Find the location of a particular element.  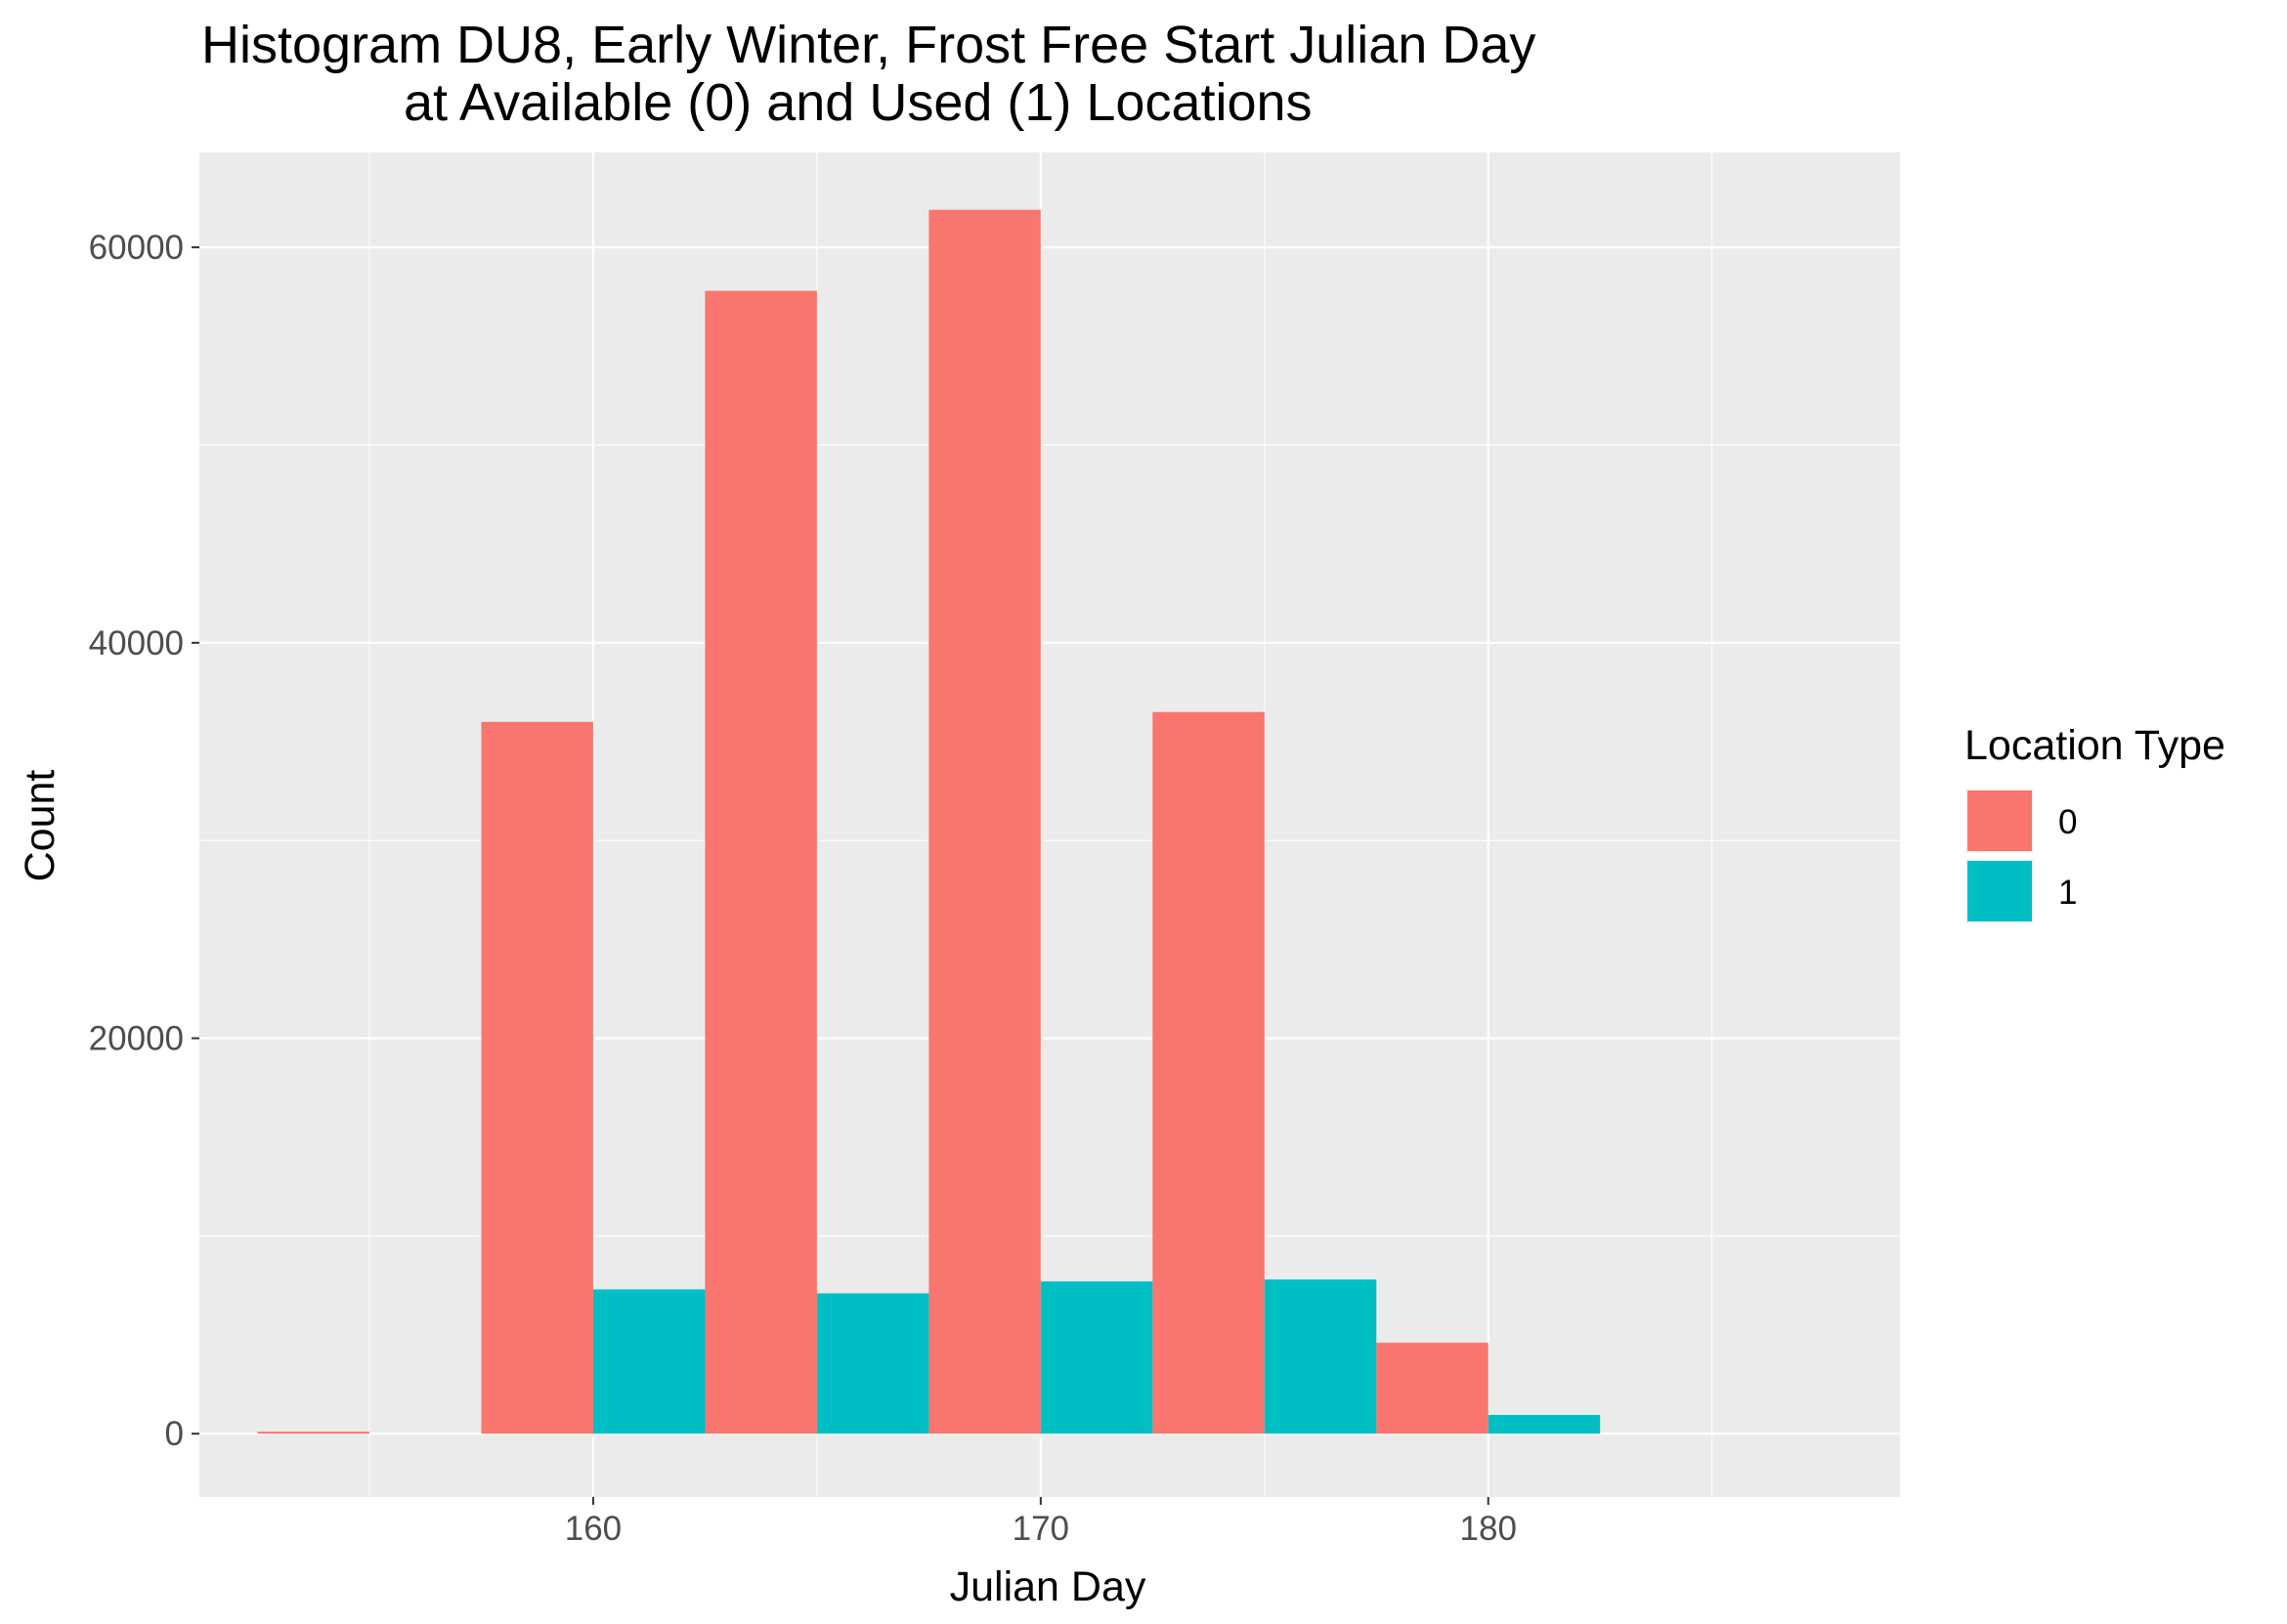

y-tick-label: 0 is located at coordinates (175, 1434).